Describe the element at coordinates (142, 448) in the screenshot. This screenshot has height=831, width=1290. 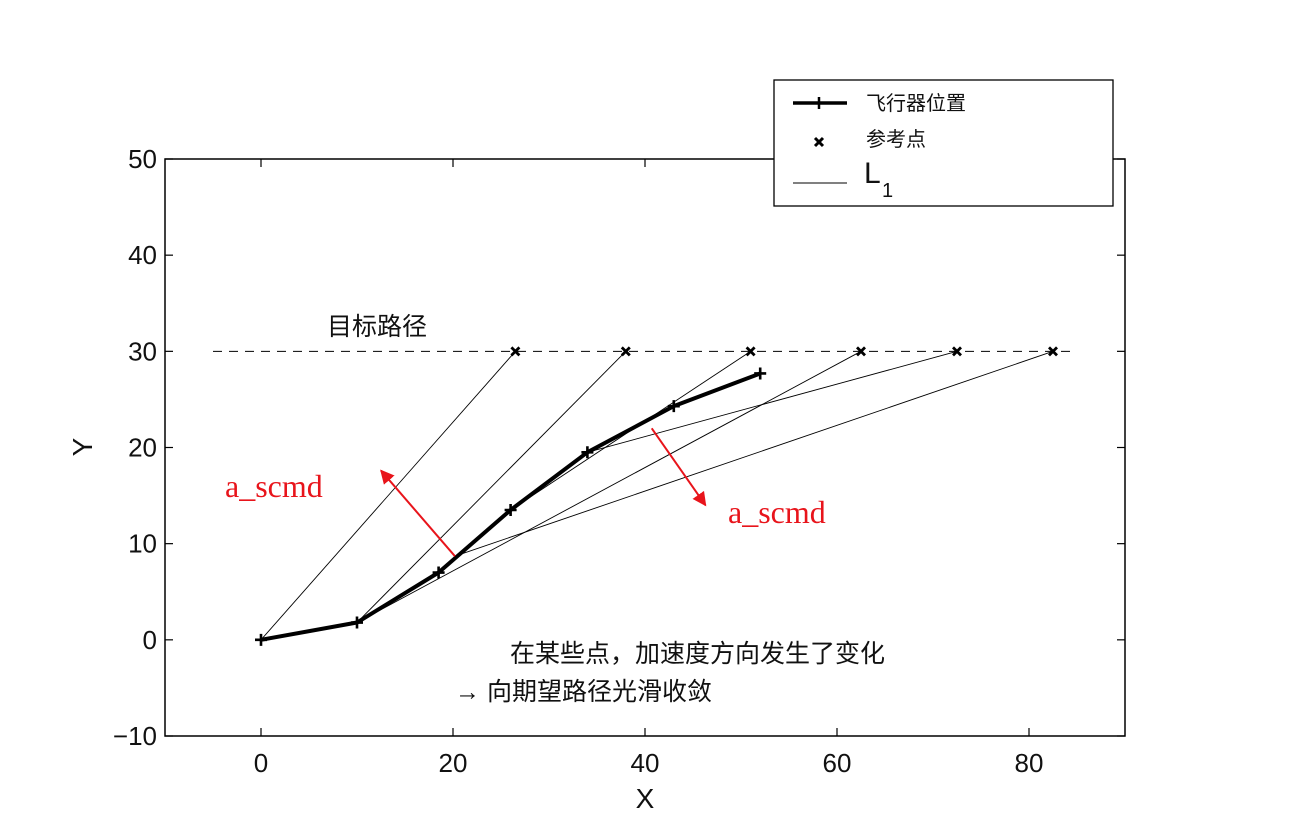
I see `y-tick-label: 20` at that location.